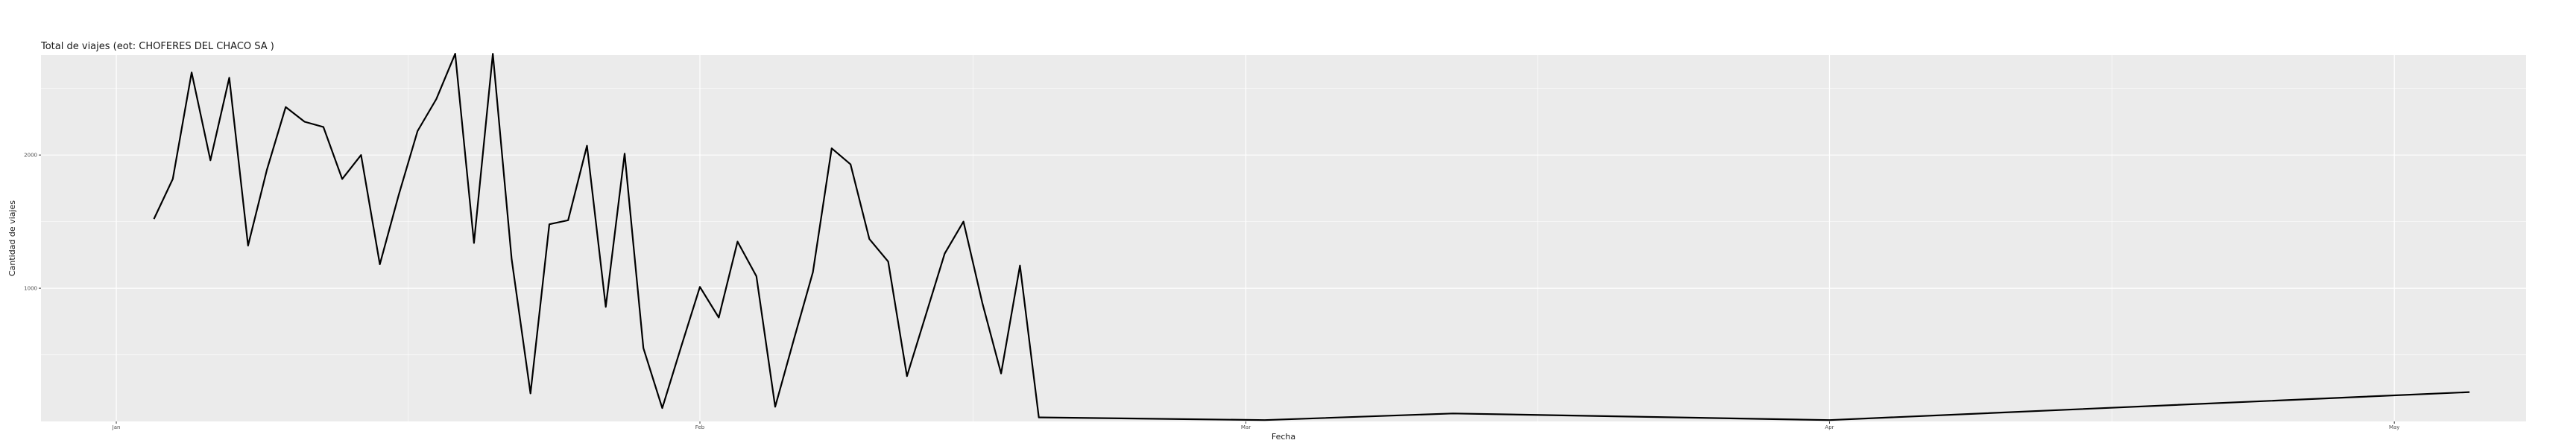 This screenshot has height=446, width=2576. I want to click on x-tick-label: Feb, so click(700, 427).